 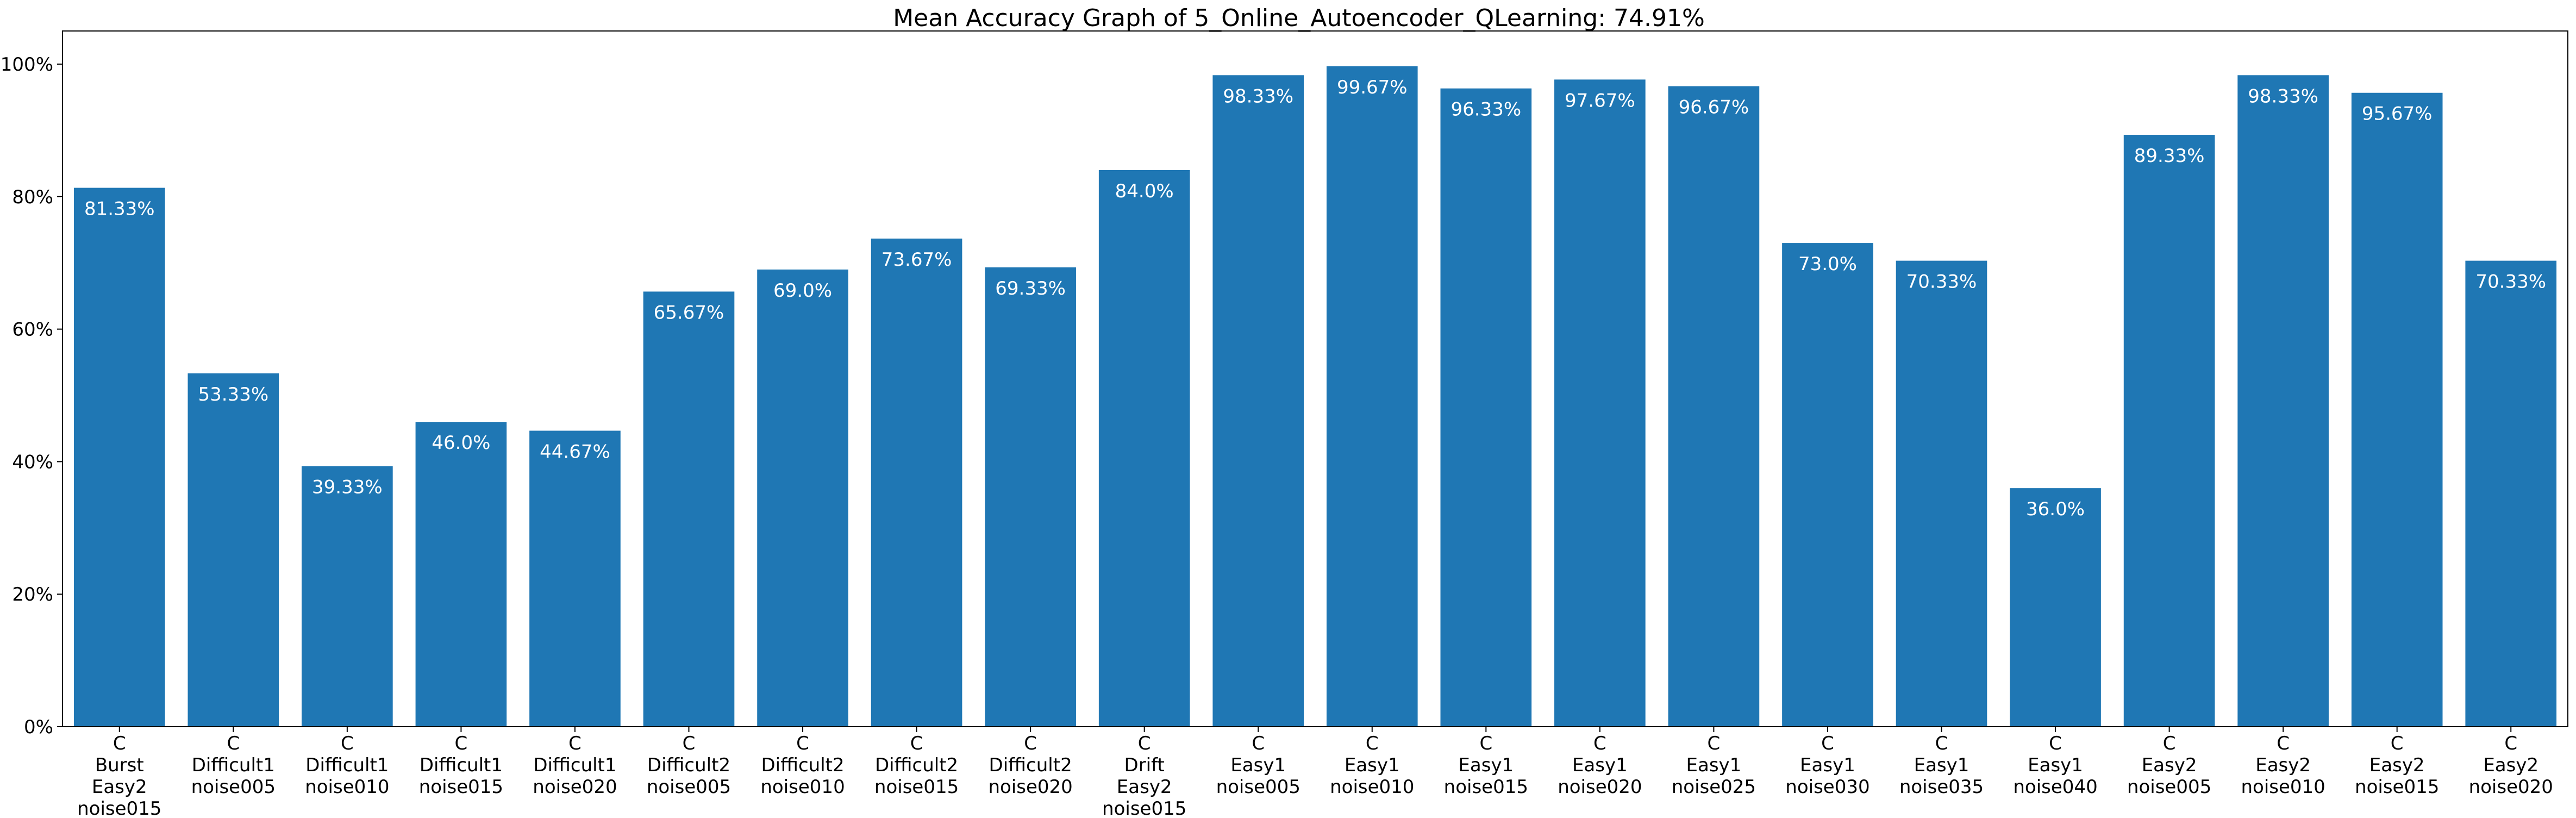 I want to click on bar-value-label: 69.0%, so click(x=802, y=291).